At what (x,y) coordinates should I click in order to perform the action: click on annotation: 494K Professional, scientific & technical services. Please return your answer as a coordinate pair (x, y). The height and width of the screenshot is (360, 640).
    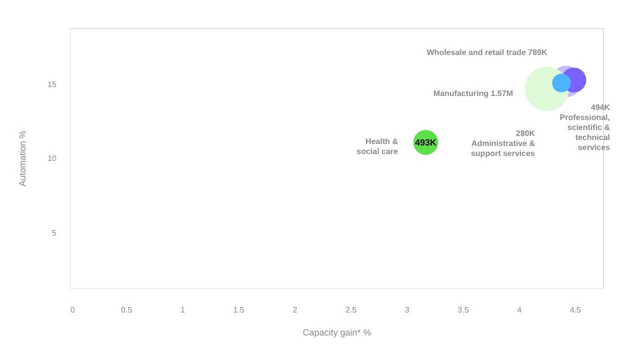
    Looking at the image, I should click on (585, 127).